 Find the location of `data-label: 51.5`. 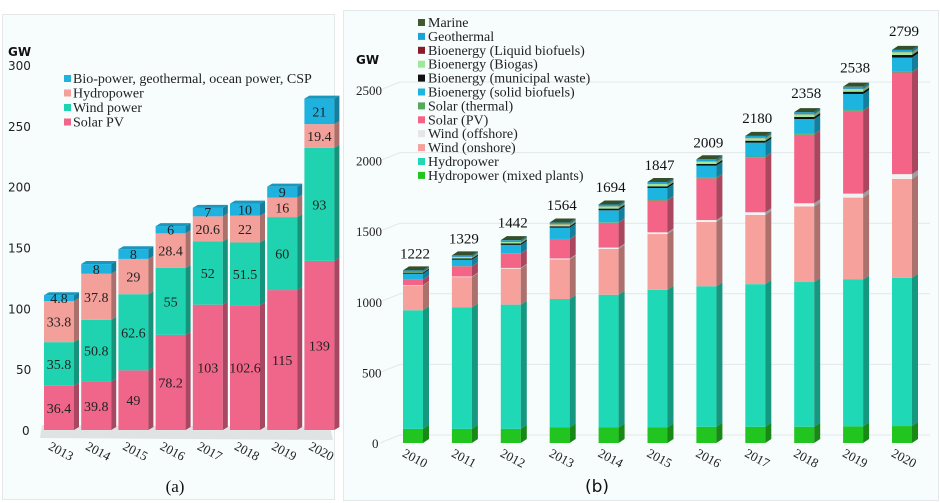

data-label: 51.5 is located at coordinates (245, 275).